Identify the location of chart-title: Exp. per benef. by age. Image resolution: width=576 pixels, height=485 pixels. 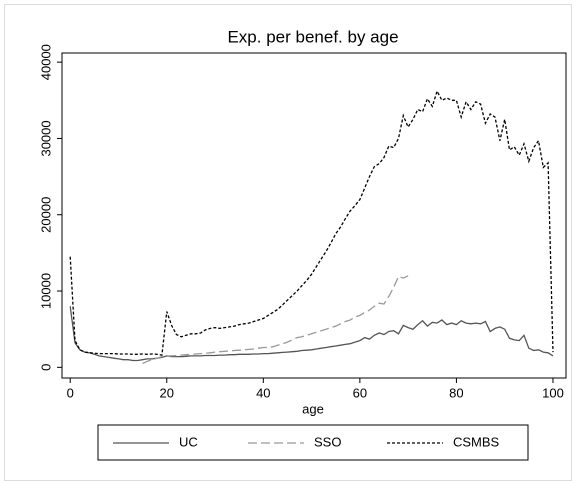
(312, 36).